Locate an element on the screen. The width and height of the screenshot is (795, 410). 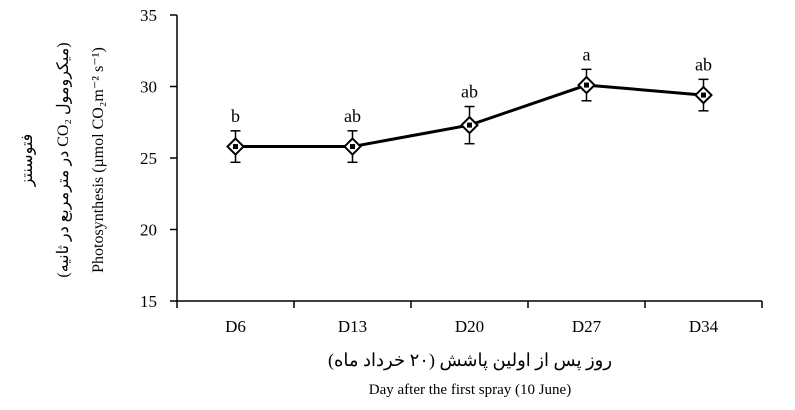
y-axis-title-fa-2: (میکرومول CO₂ در مترمربع در ثانیه) is located at coordinates (63, 159).